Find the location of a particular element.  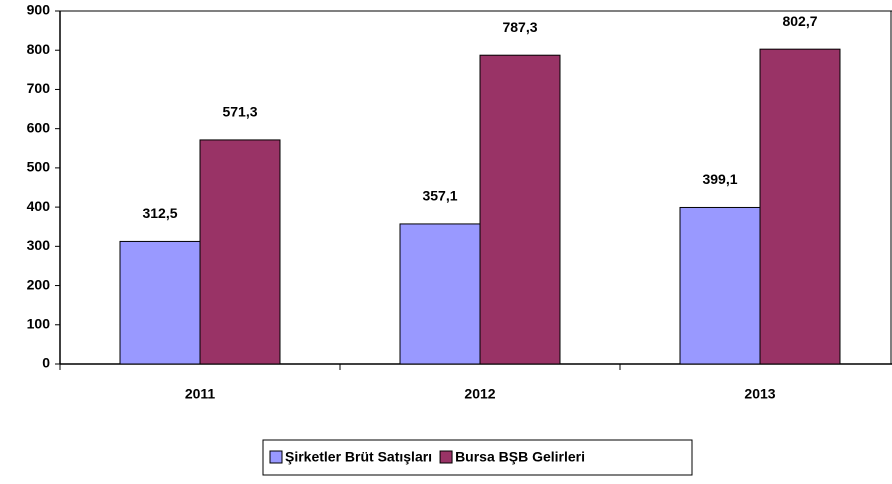

y-tick-label: 900 is located at coordinates (39, 10).